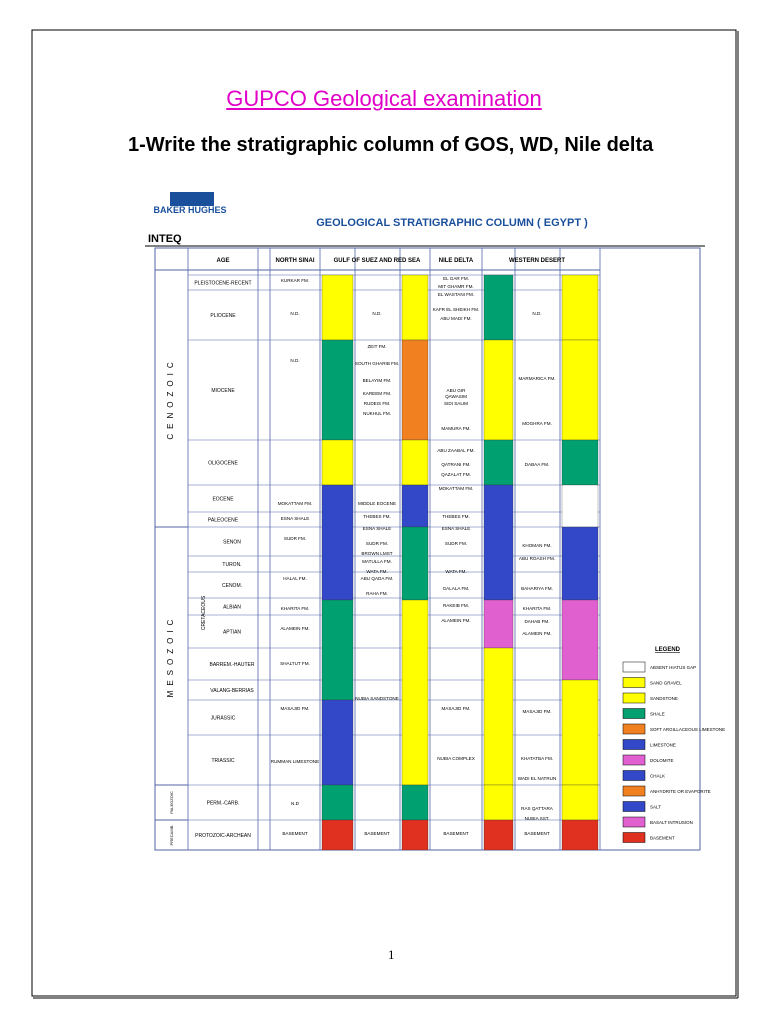 The height and width of the screenshot is (1024, 768). Describe the element at coordinates (537, 558) in the screenshot. I see `formation: ABU ROASH FM.` at that location.